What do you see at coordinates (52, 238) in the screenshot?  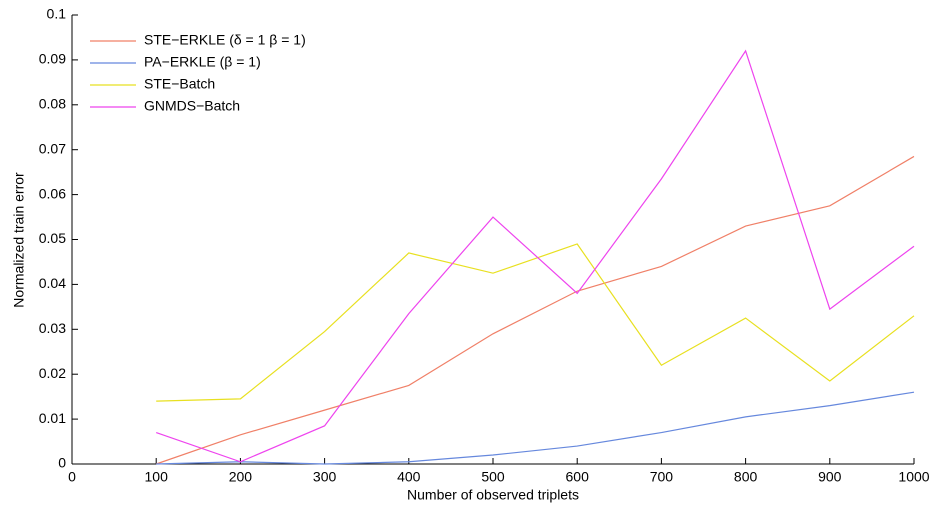 I see `y-tick-label: 0.05` at bounding box center [52, 238].